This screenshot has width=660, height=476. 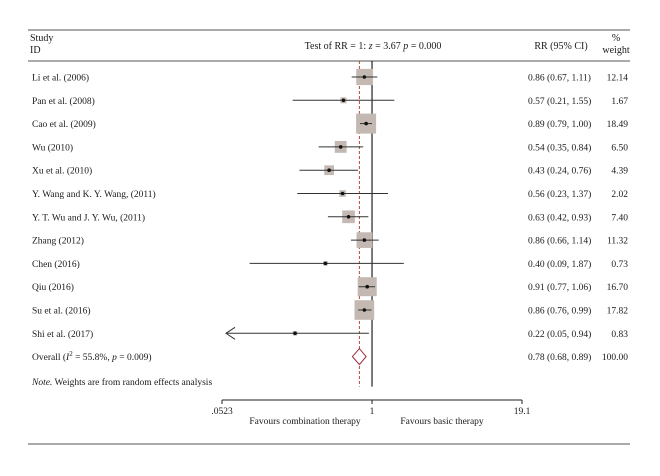 I want to click on favours-left: Favours combination therapy, so click(x=305, y=422).